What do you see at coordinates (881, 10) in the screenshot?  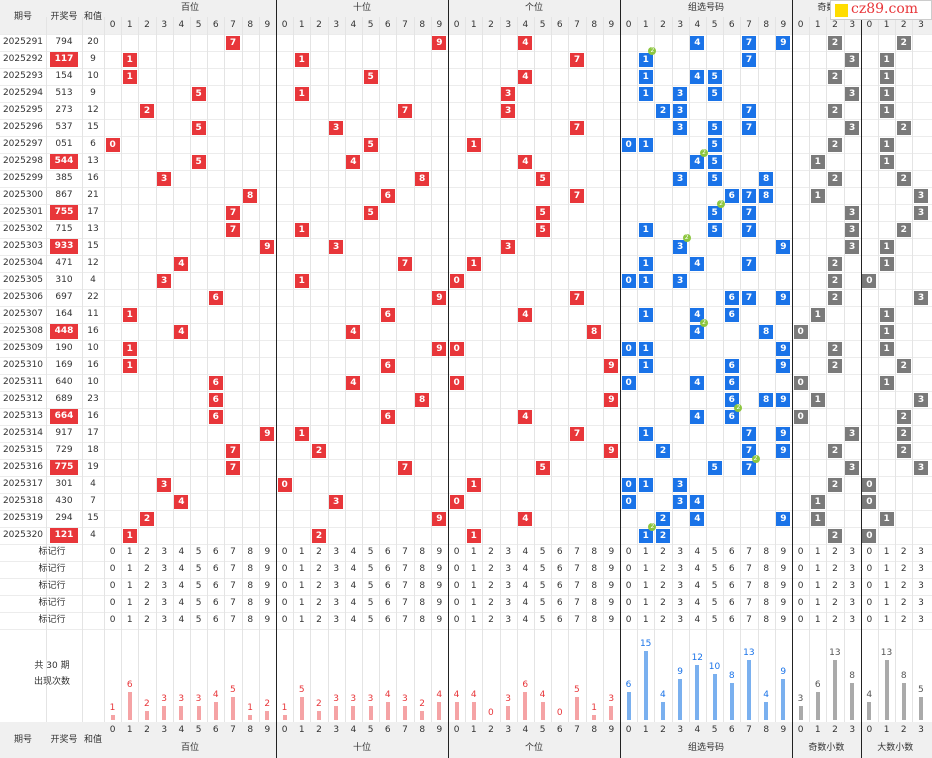 I see `site-logo: cz89.com` at bounding box center [881, 10].